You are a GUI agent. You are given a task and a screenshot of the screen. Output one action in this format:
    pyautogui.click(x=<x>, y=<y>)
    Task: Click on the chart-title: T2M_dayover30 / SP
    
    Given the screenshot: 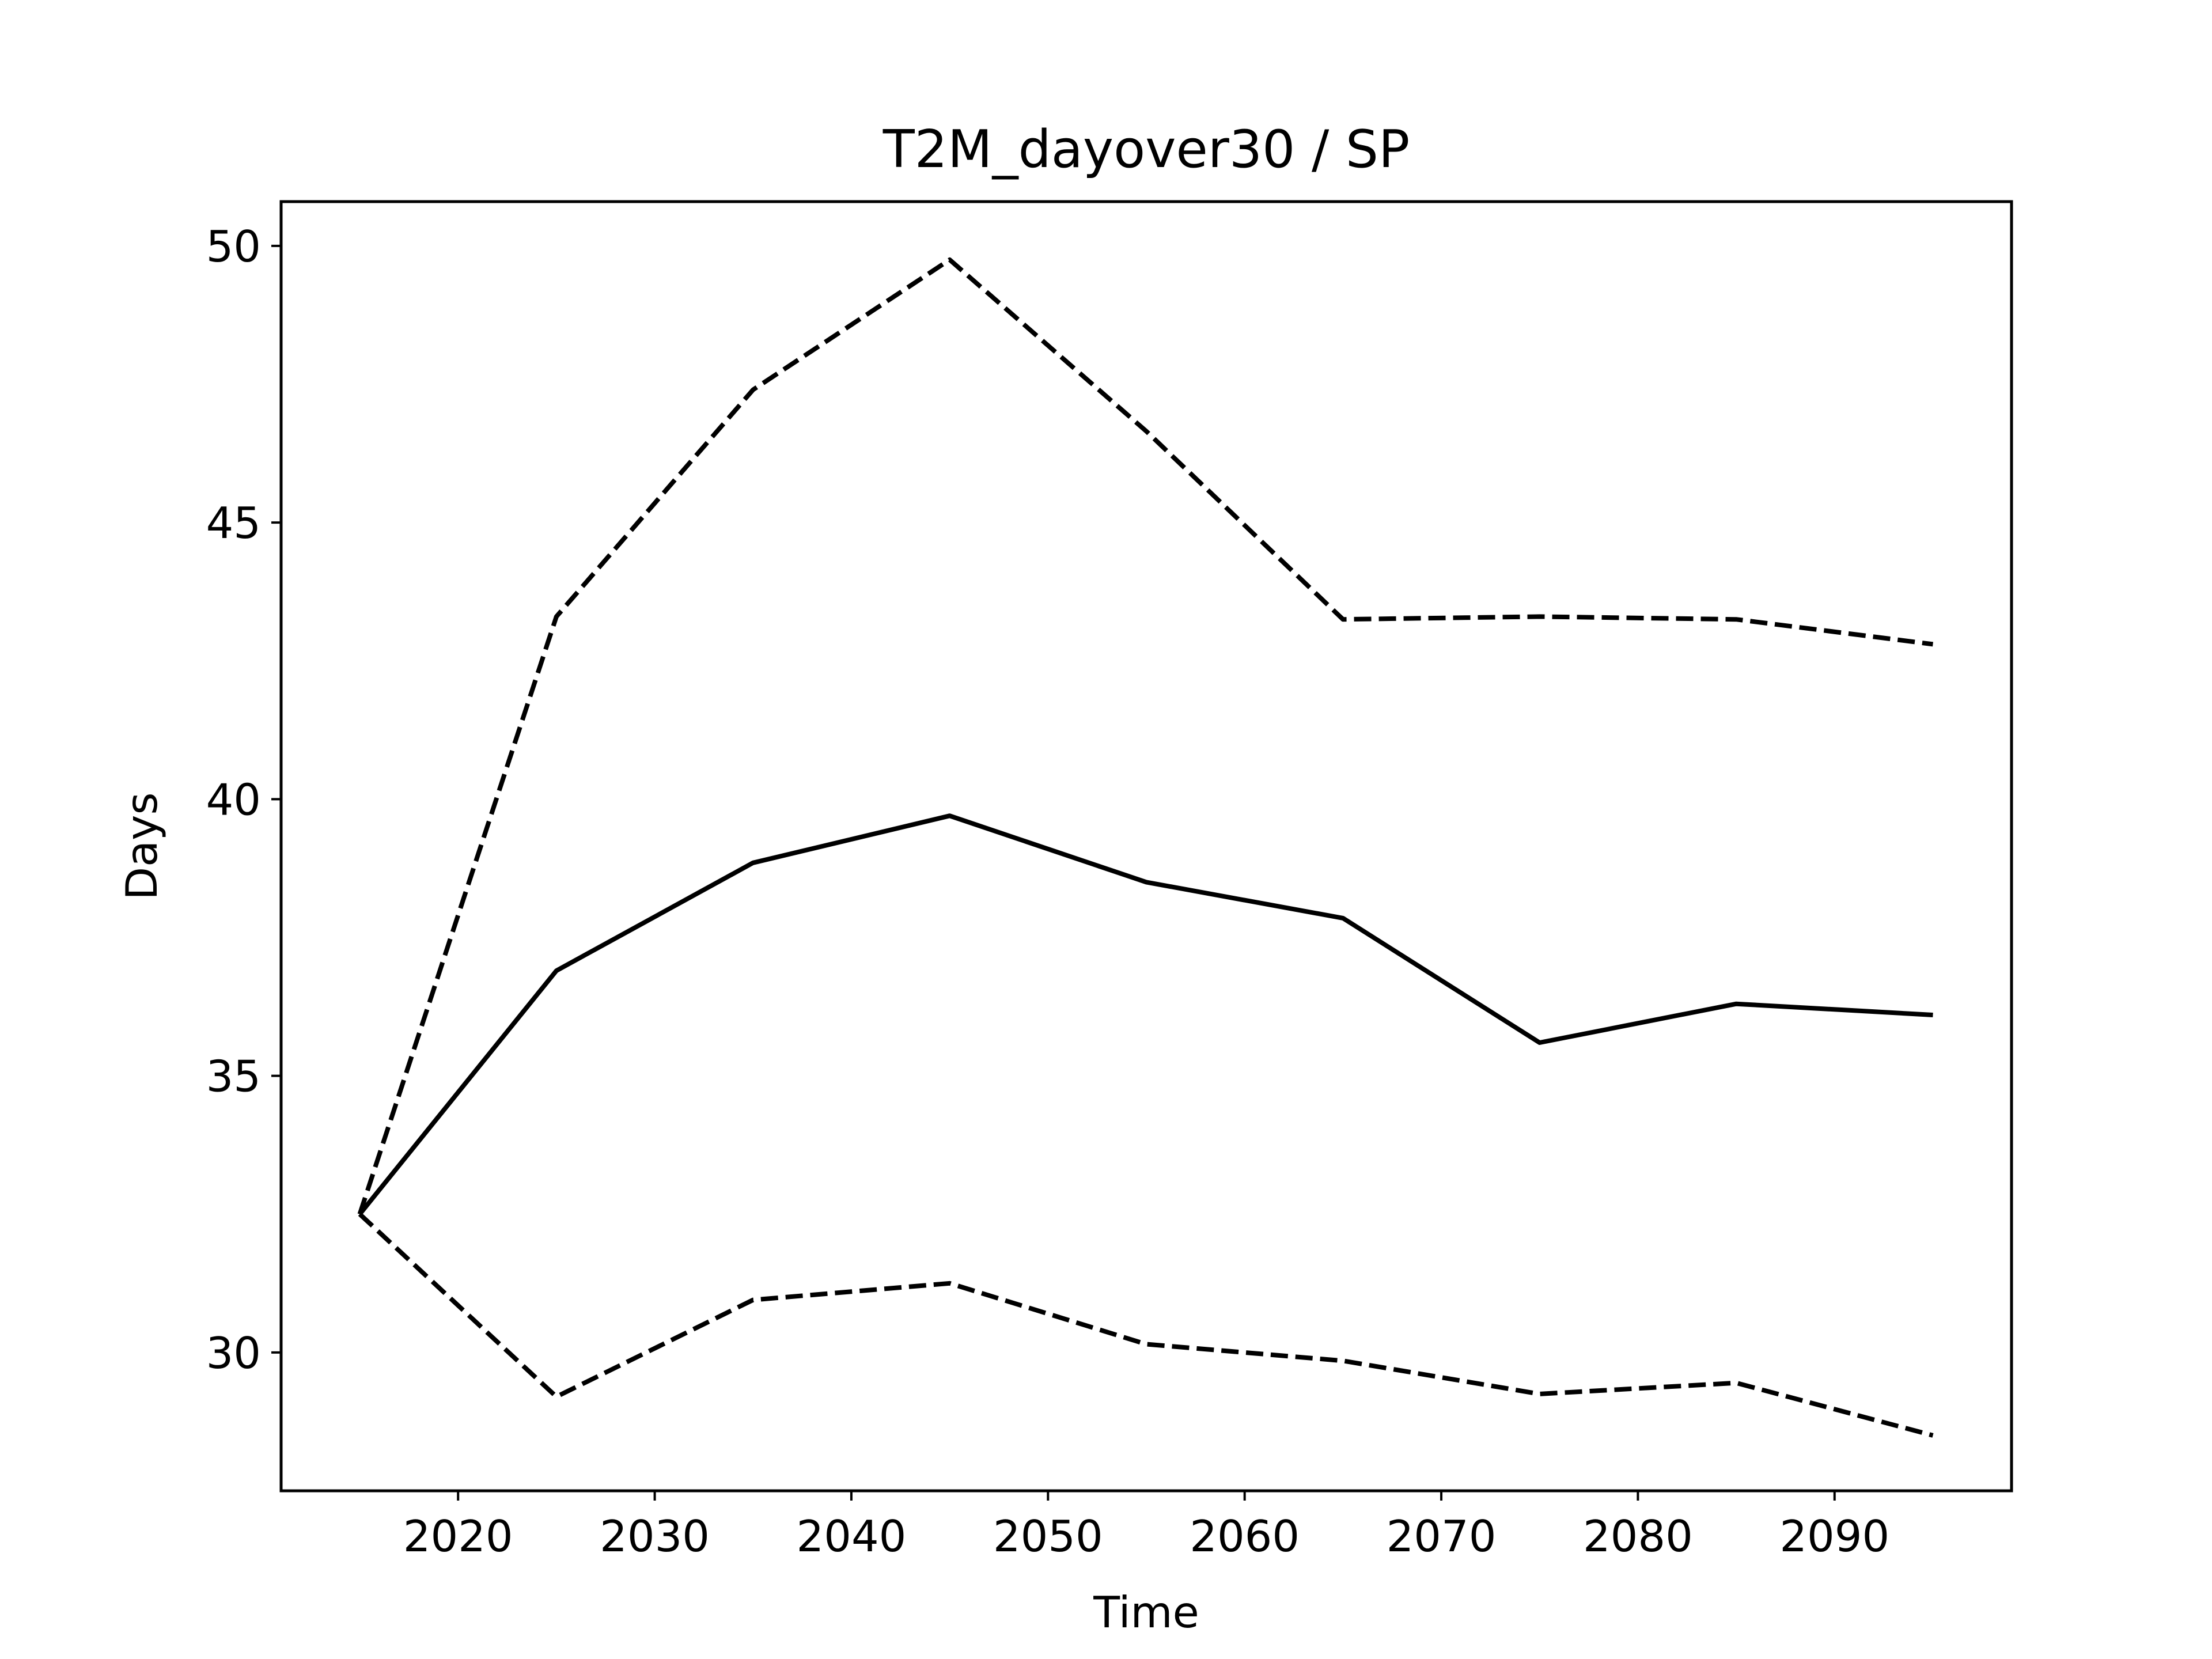 What is the action you would take?
    pyautogui.click(x=1146, y=149)
    